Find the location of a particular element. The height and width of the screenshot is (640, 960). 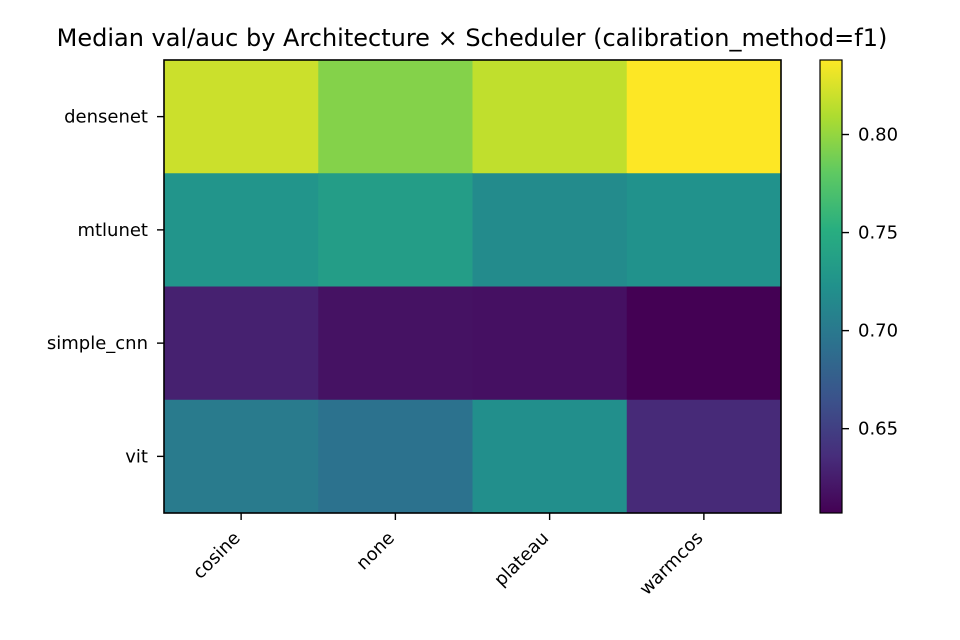

heatmap-cell-mtlunet-none is located at coordinates (395, 230).